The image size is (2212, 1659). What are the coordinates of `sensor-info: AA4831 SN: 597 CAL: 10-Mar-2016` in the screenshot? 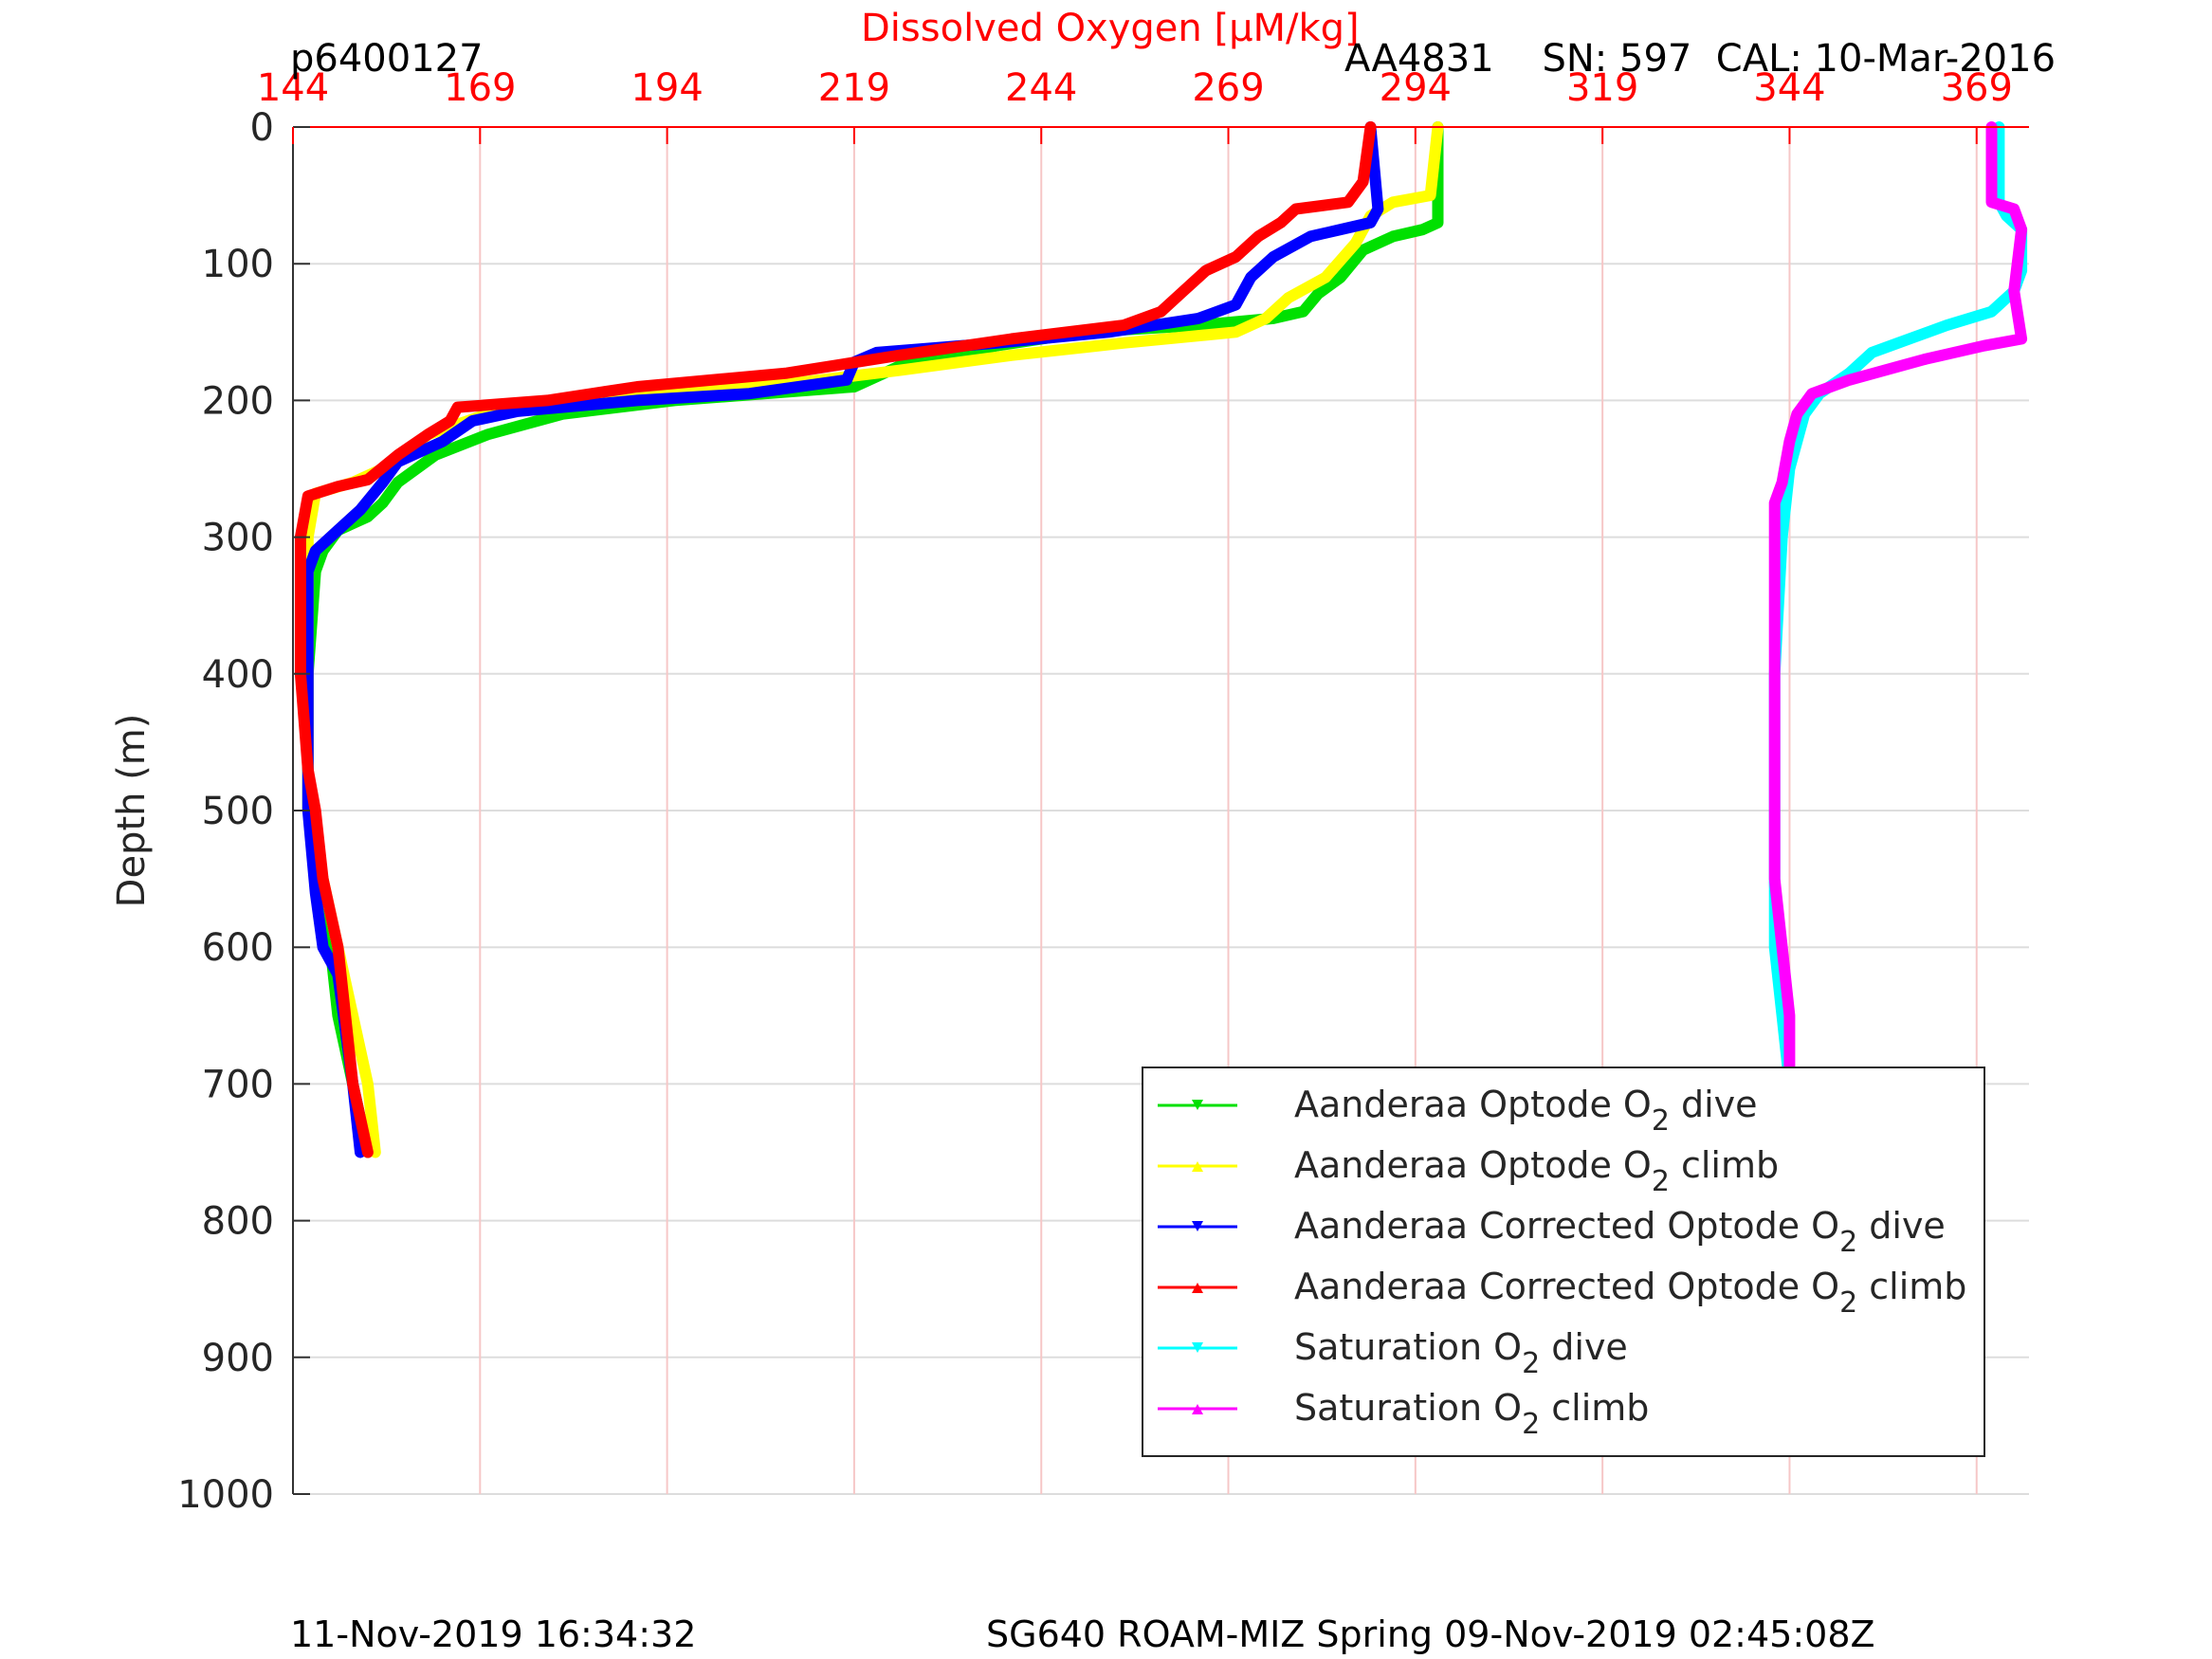 It's located at (1700, 59).